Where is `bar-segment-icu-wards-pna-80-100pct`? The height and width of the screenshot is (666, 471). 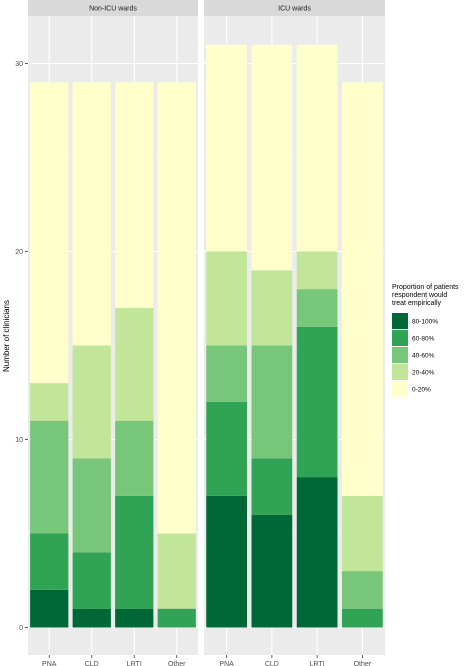
bar-segment-icu-wards-pna-80-100pct is located at coordinates (226, 561).